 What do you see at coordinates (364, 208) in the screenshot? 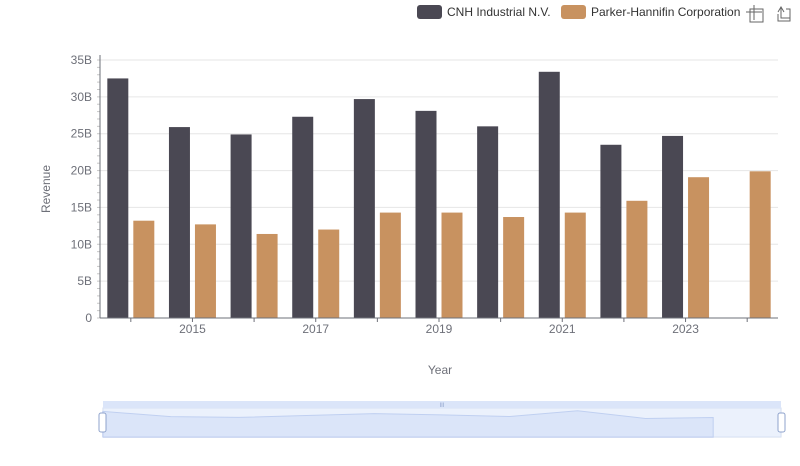
I see `bar-series-0-2018` at bounding box center [364, 208].